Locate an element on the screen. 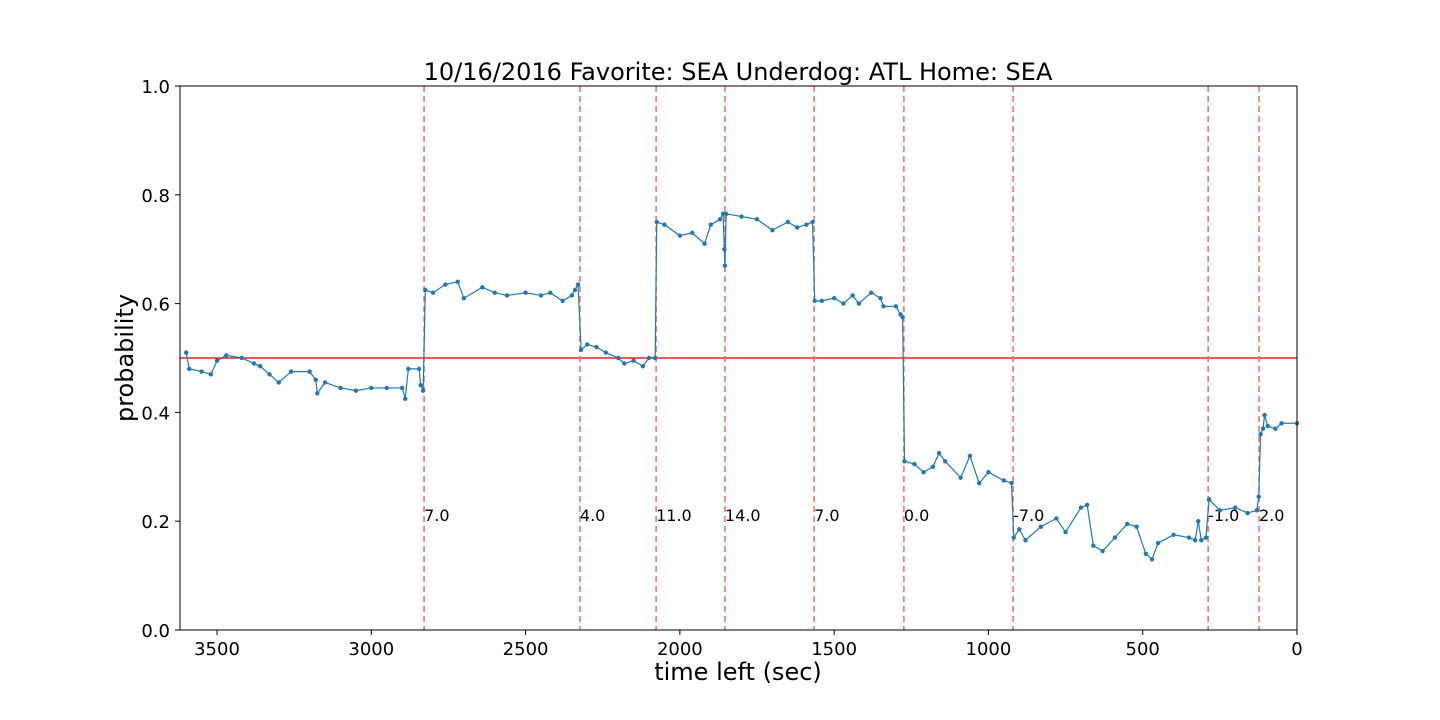  event-label: -7.0 is located at coordinates (1028, 515).